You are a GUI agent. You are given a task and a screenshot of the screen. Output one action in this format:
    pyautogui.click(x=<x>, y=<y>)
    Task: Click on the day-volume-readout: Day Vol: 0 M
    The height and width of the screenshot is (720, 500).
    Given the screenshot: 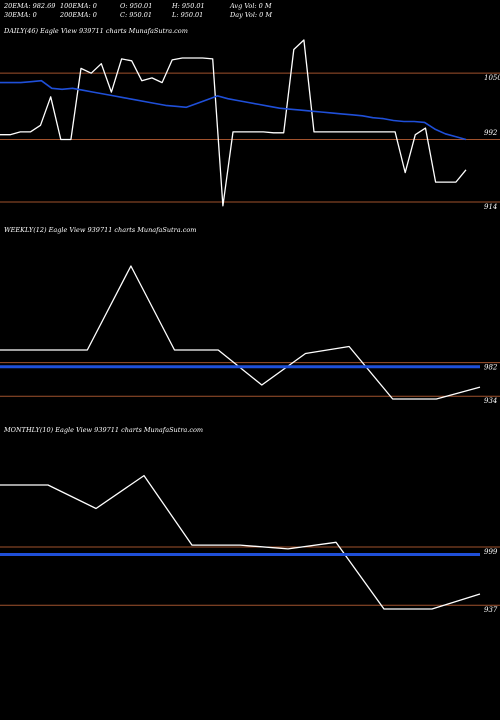 What is the action you would take?
    pyautogui.click(x=251, y=15)
    